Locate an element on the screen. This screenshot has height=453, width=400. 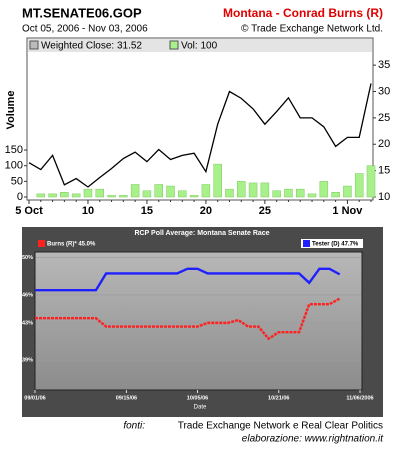
legend-label: Burns (R)* 45.0% is located at coordinates (71, 245).